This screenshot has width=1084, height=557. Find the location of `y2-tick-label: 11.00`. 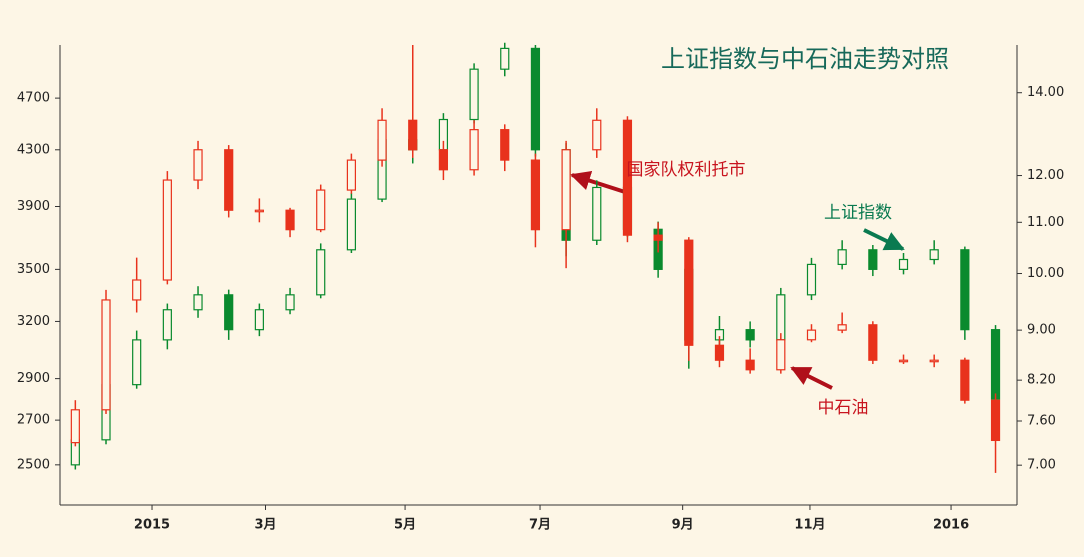

y2-tick-label: 11.00 is located at coordinates (1045, 222).